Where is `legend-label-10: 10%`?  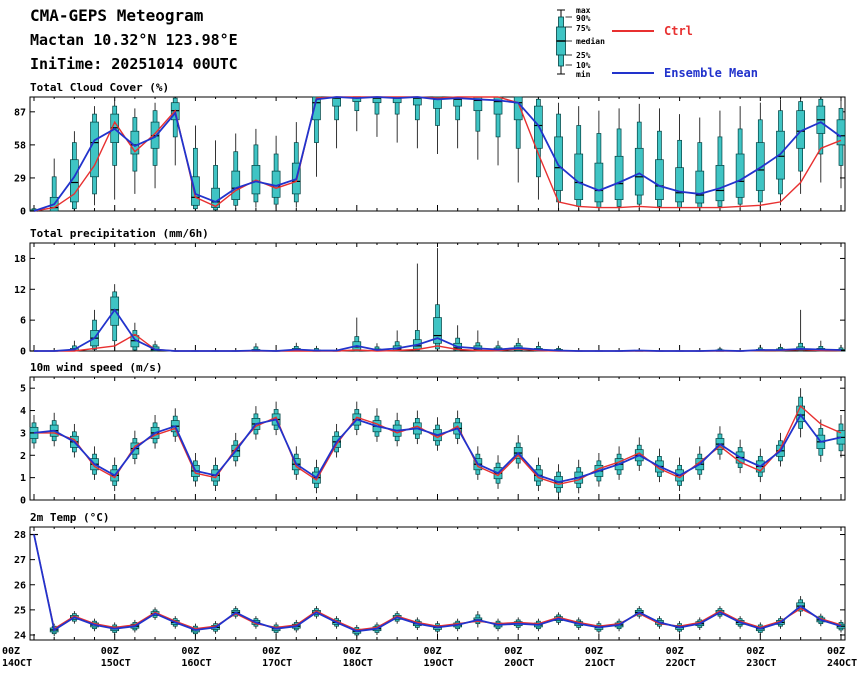 legend-label-10: 10% is located at coordinates (583, 65).